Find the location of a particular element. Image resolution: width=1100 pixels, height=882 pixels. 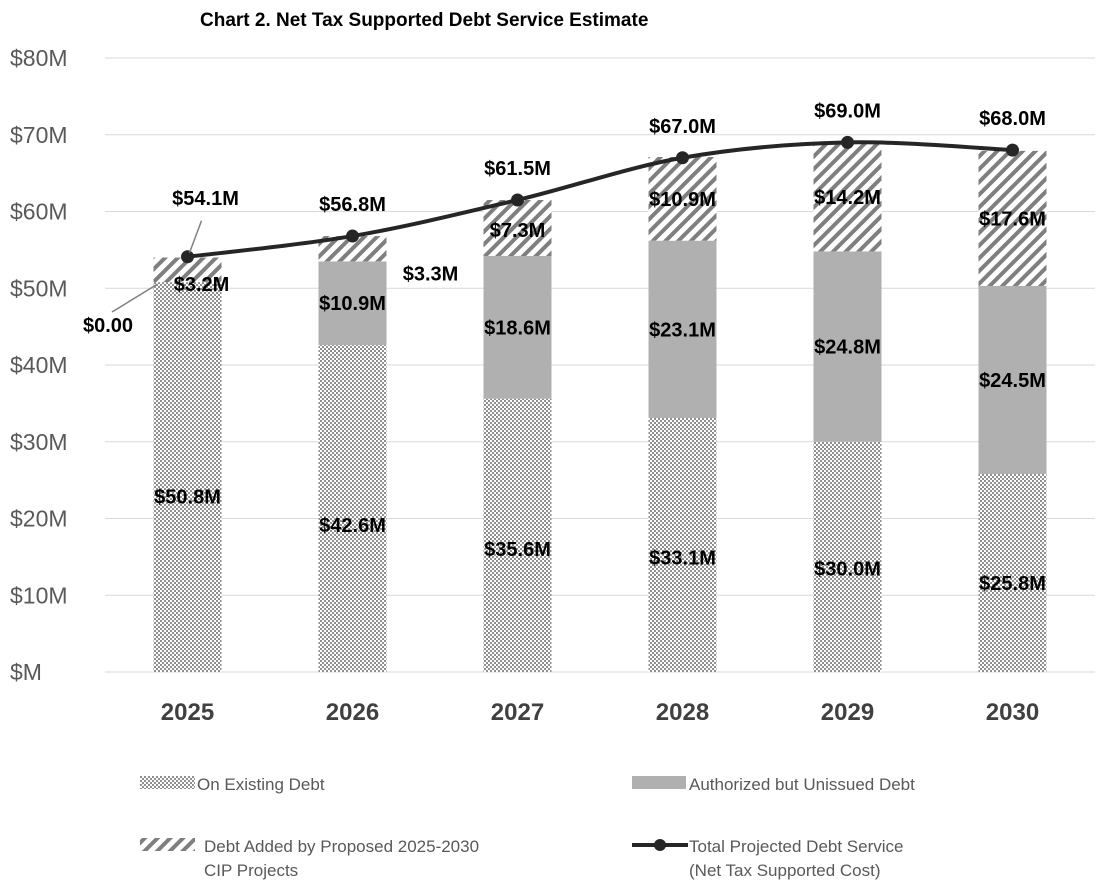

total-label-2030: $68.0M is located at coordinates (1012, 119).